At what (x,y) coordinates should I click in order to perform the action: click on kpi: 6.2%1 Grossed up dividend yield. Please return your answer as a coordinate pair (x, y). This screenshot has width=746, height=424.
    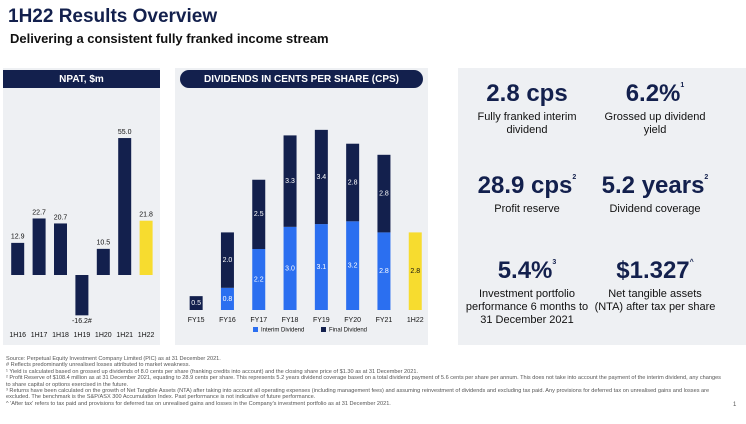
    Looking at the image, I should click on (655, 108).